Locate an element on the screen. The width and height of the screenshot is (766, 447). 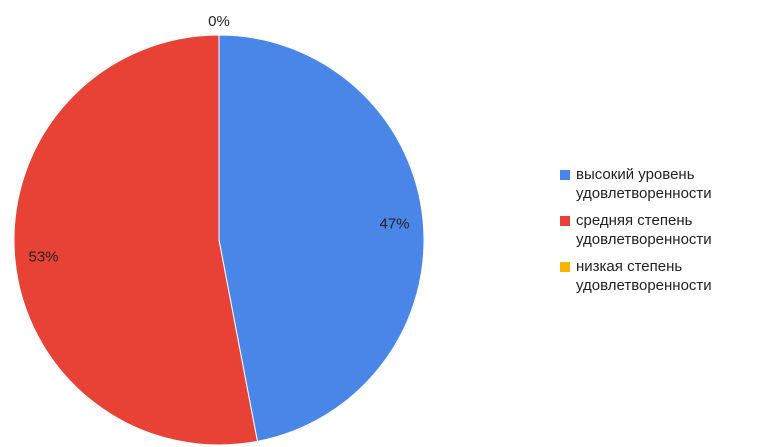
legend-item-low: низкая степень удовлетворенности is located at coordinates (660, 276).